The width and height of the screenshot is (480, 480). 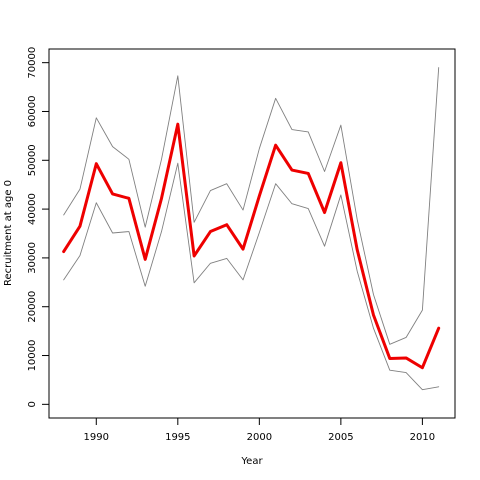 I want to click on y-tick-label: 50000, so click(x=32, y=160).